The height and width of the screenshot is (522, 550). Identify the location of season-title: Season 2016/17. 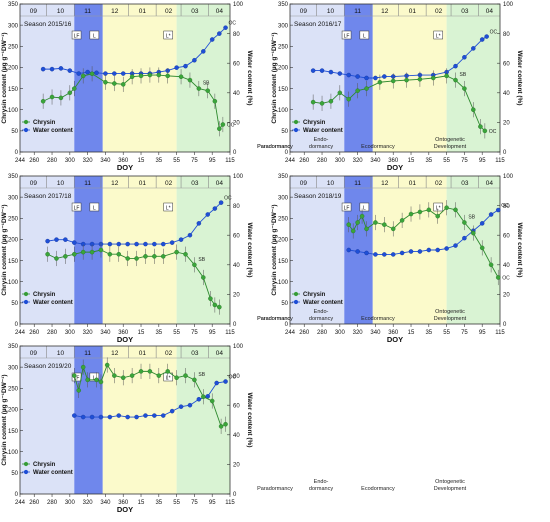
(318, 24).